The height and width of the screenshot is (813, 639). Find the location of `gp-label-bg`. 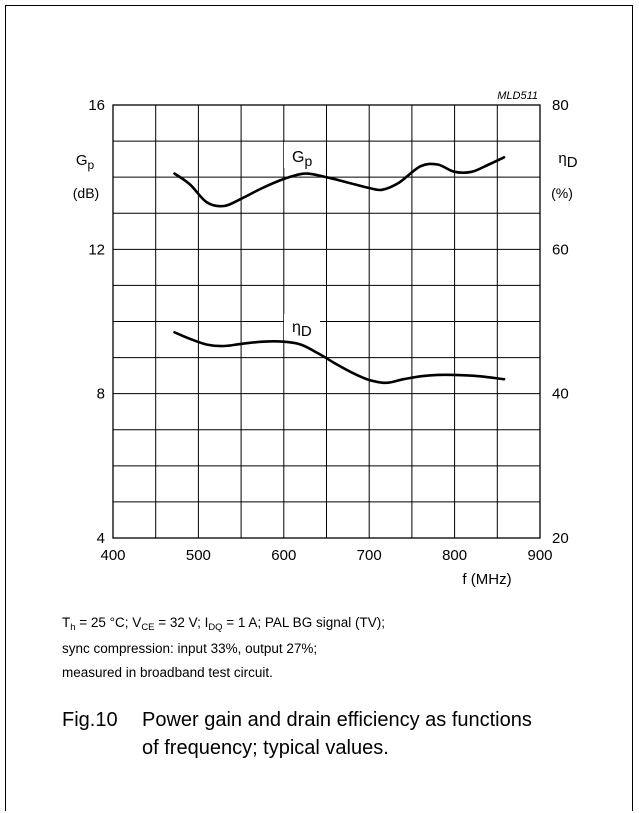

gp-label-bg is located at coordinates (302, 155).